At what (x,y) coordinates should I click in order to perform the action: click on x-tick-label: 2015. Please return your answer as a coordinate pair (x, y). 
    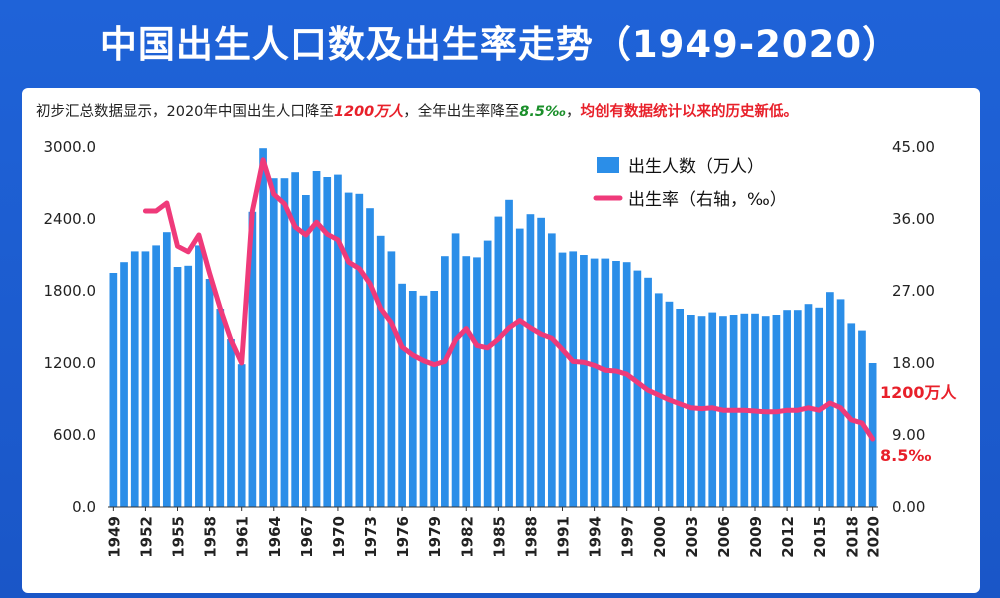
    Looking at the image, I should click on (820, 537).